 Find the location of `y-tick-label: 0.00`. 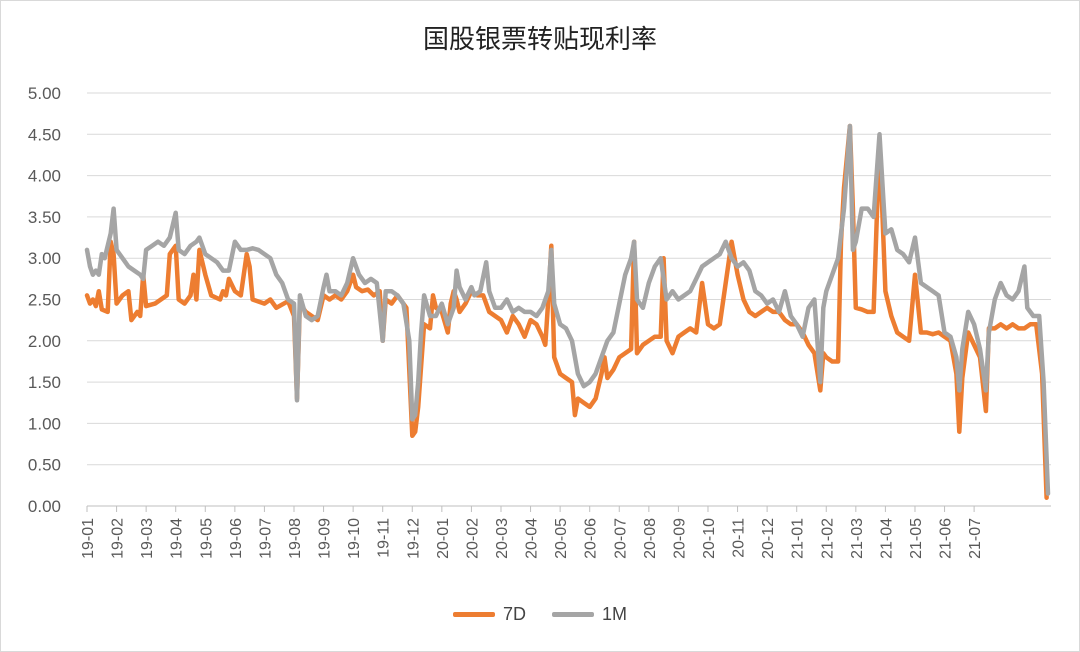

y-tick-label: 0.00 is located at coordinates (44, 506).